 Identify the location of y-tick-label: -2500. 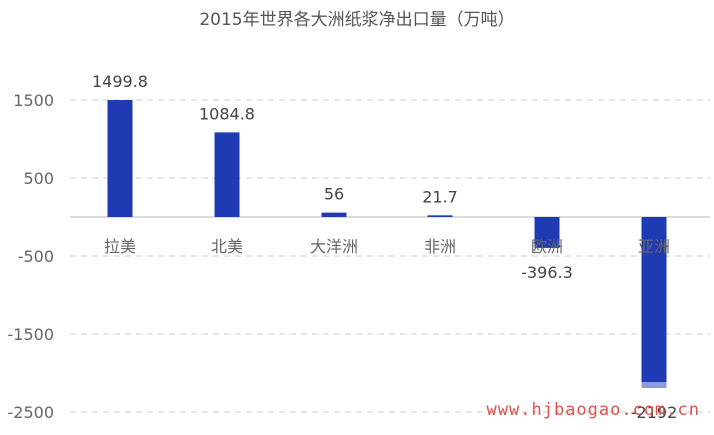
(31, 412).